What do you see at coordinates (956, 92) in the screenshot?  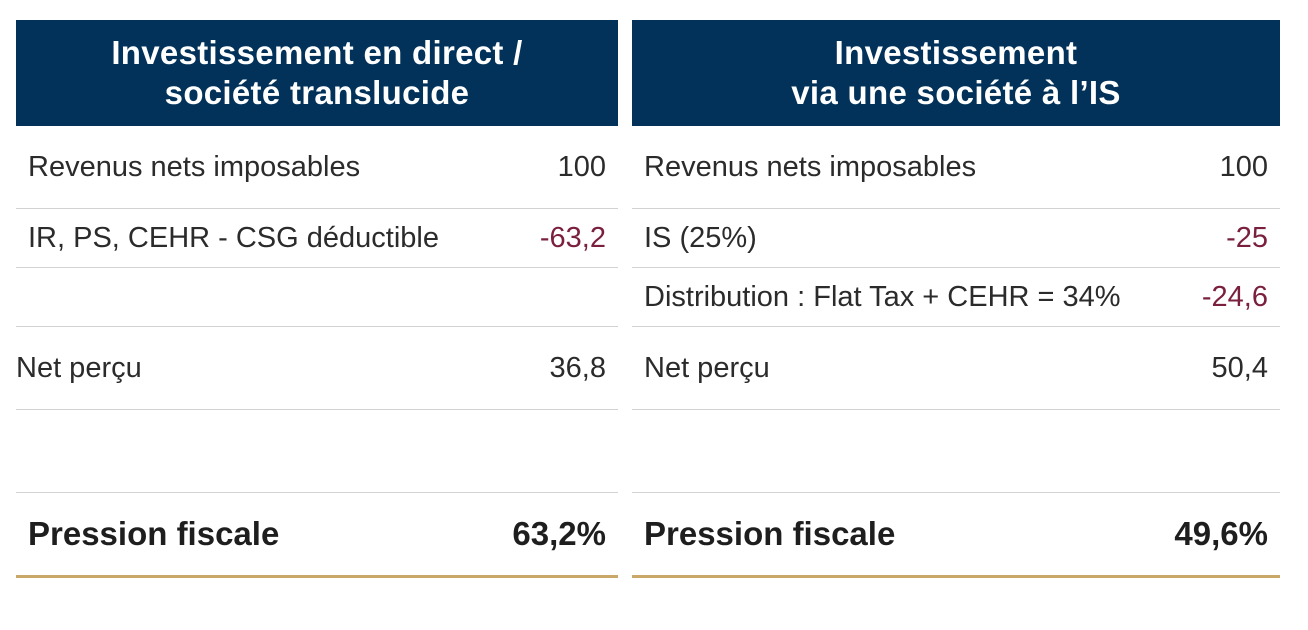 I see `header-line-2: via une société à l’IS` at bounding box center [956, 92].